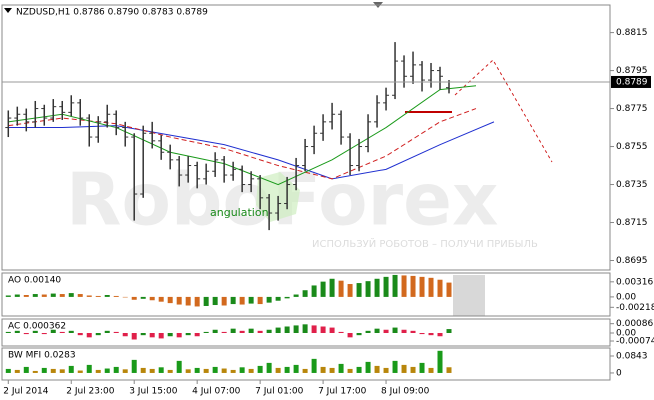 Image resolution: width=654 pixels, height=400 pixels. Describe the element at coordinates (8, 10) in the screenshot. I see `menu-arrow` at that location.